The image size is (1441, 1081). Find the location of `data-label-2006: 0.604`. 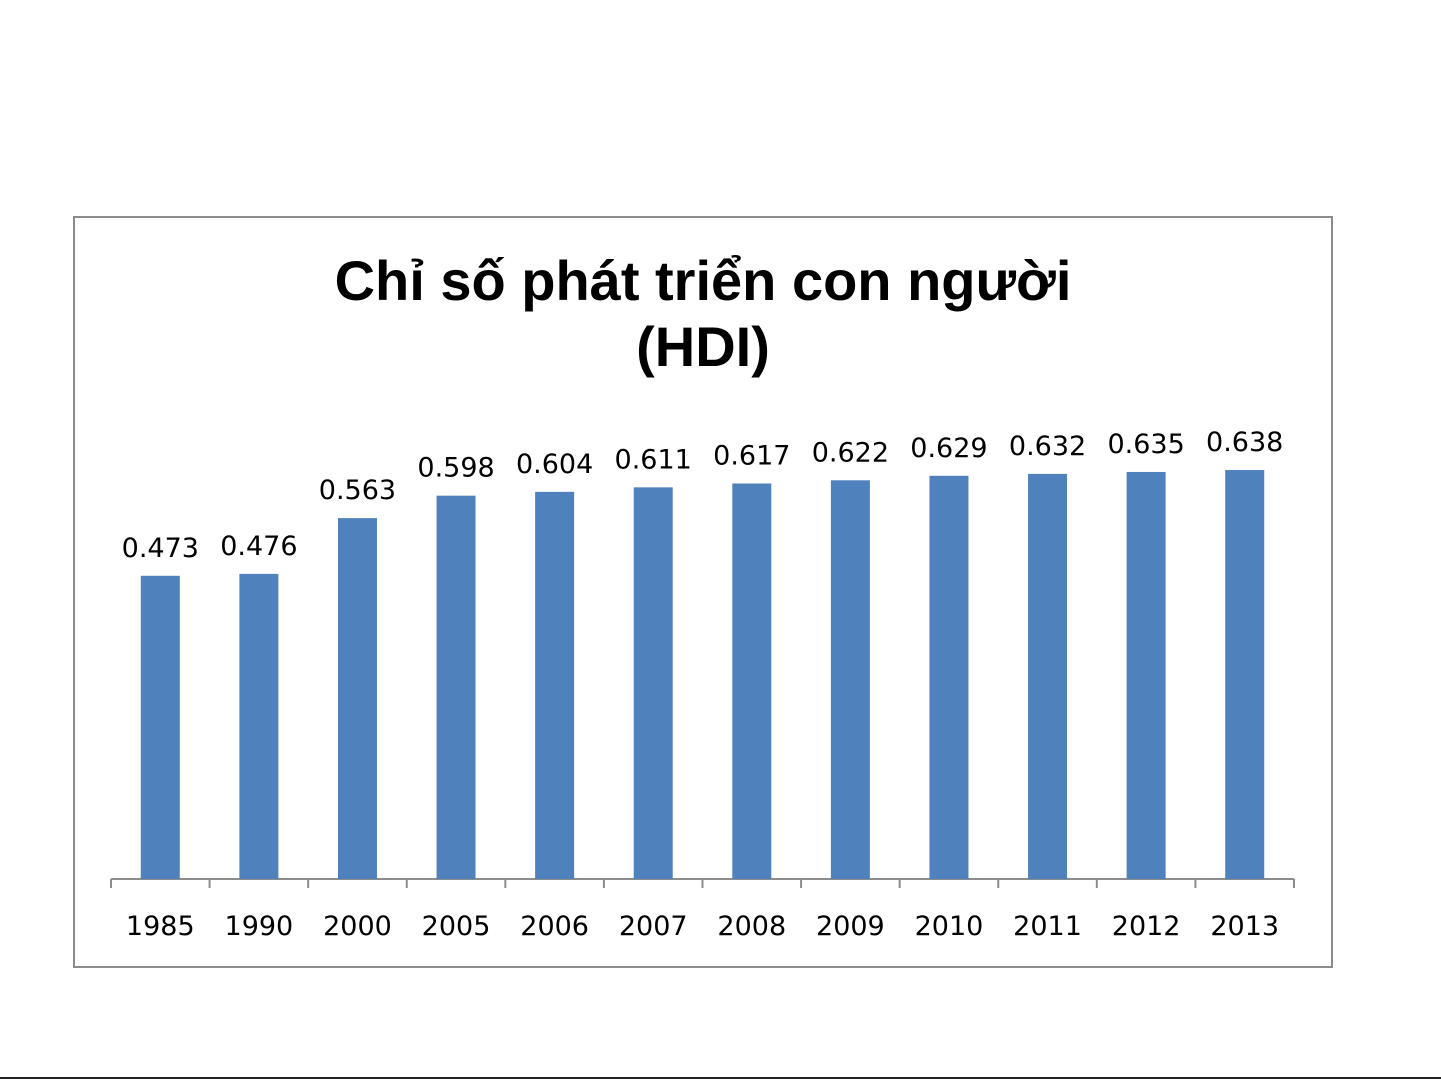

data-label-2006: 0.604 is located at coordinates (554, 464).